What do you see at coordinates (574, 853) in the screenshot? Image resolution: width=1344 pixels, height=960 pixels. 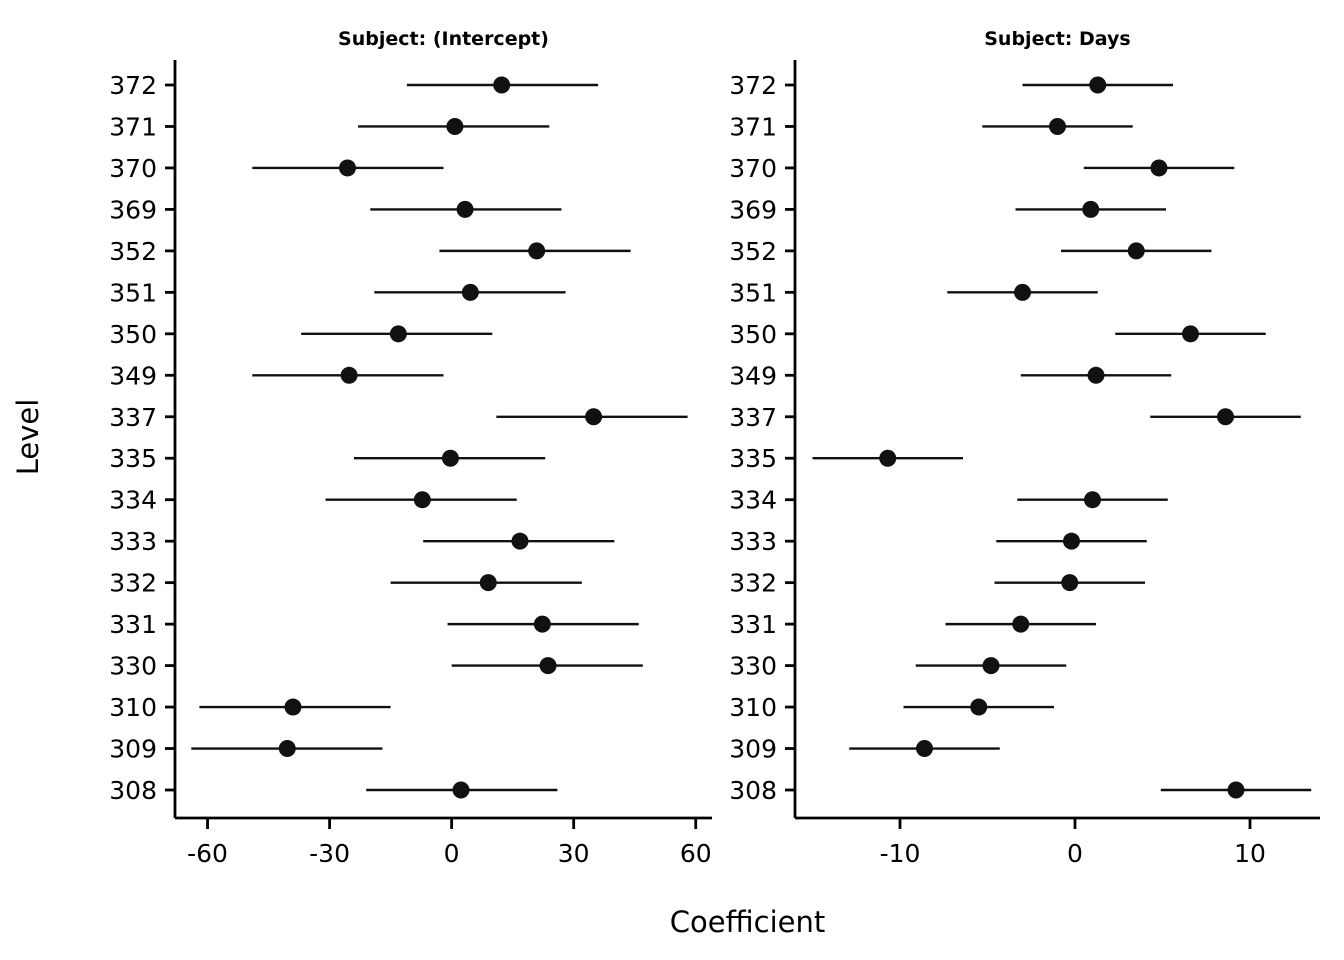 I see `x-tick-label: 30` at bounding box center [574, 853].